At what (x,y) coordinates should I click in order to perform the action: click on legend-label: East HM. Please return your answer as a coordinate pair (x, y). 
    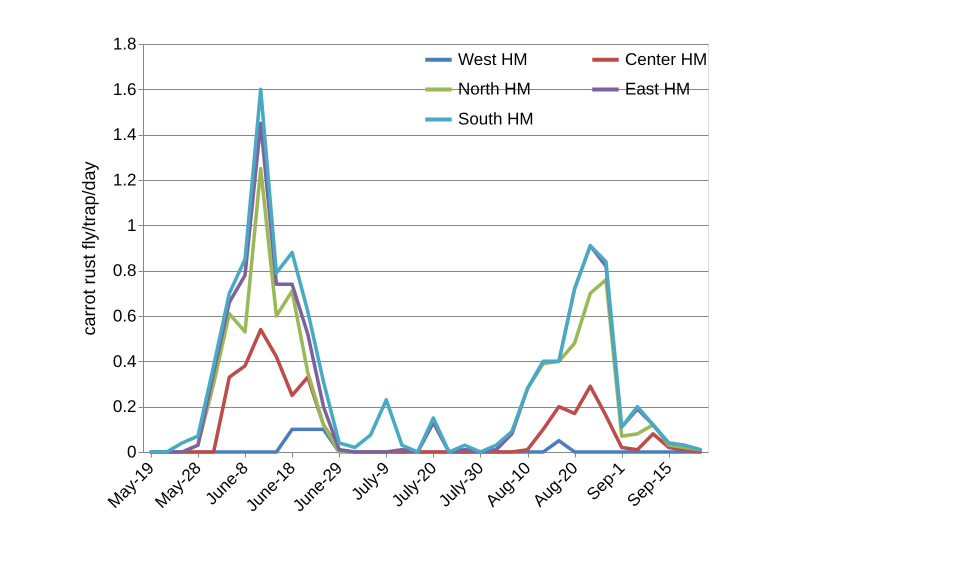
    Looking at the image, I should click on (657, 89).